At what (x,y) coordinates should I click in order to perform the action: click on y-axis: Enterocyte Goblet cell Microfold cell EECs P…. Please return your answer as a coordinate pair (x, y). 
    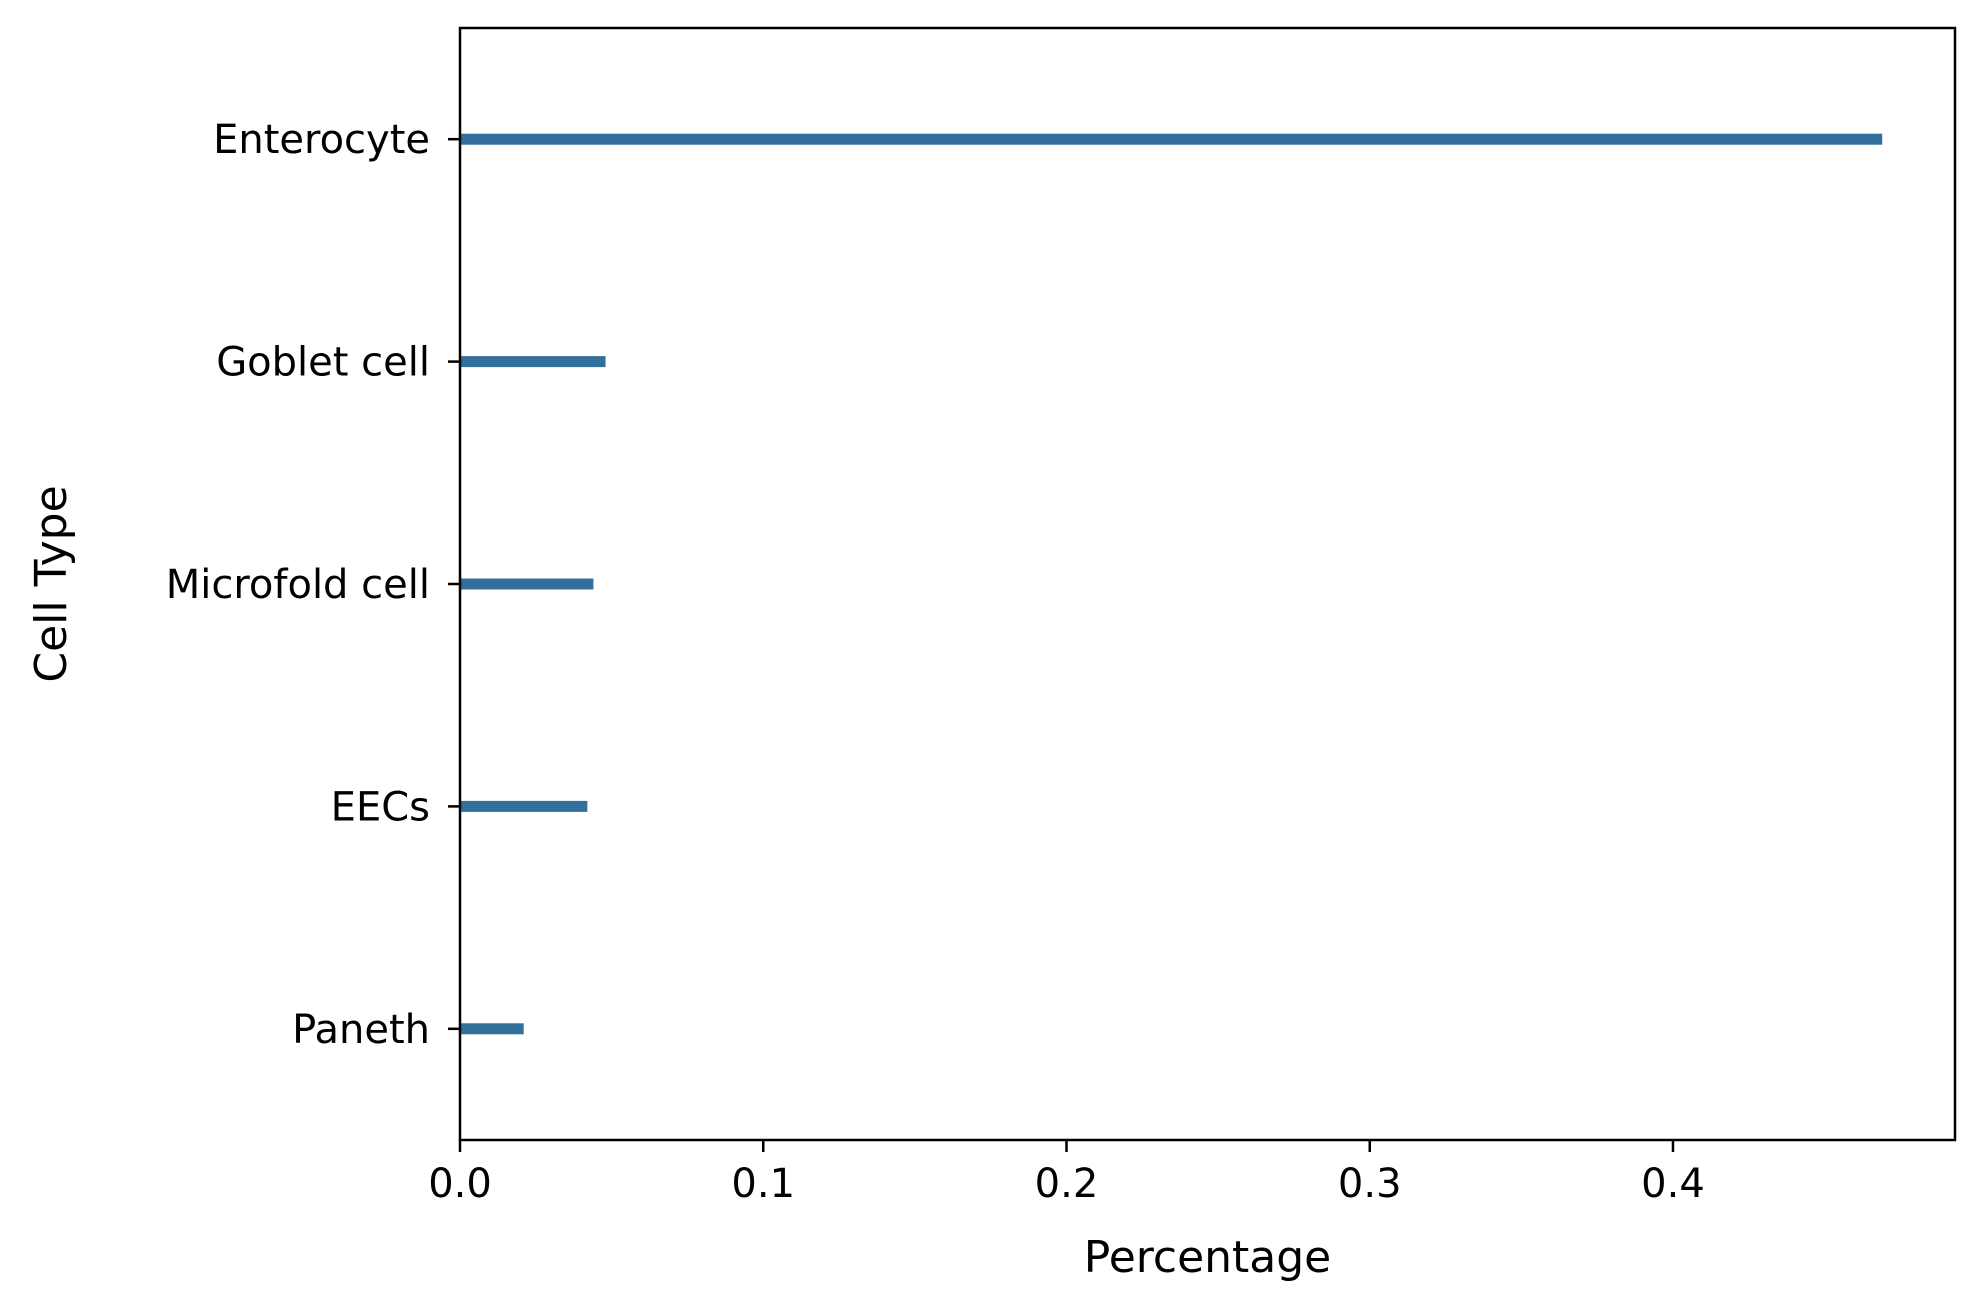
    Looking at the image, I should click on (313, 585).